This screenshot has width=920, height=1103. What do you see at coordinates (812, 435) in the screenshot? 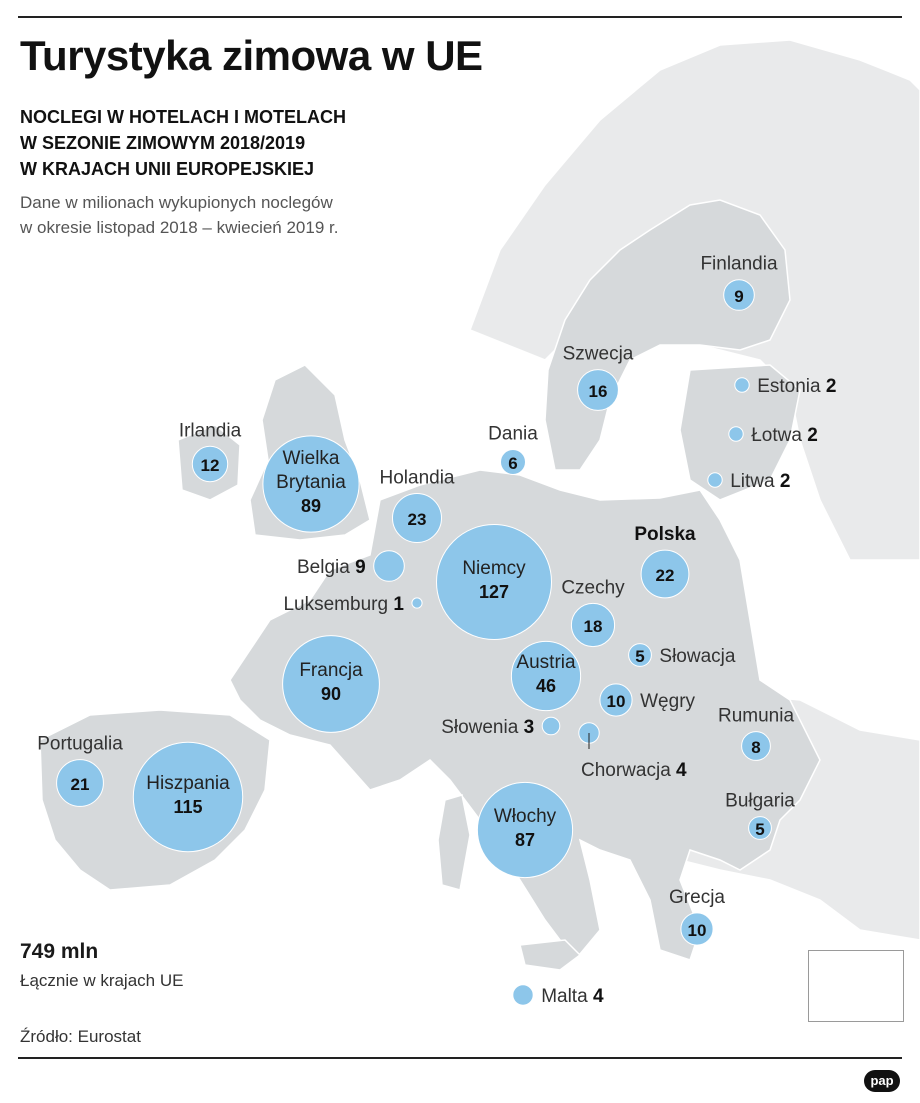
I see `country-value-lotwa: 2` at bounding box center [812, 435].